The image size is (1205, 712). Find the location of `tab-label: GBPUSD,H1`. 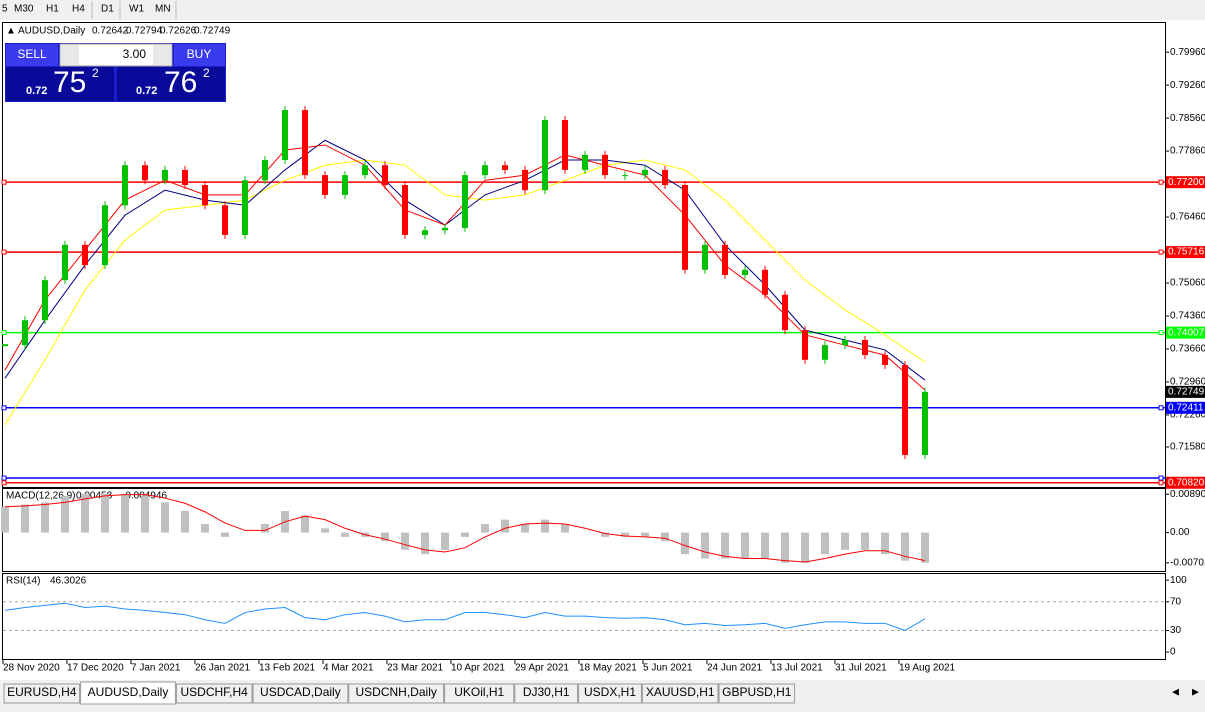

tab-label: GBPUSD,H1 is located at coordinates (757, 692).